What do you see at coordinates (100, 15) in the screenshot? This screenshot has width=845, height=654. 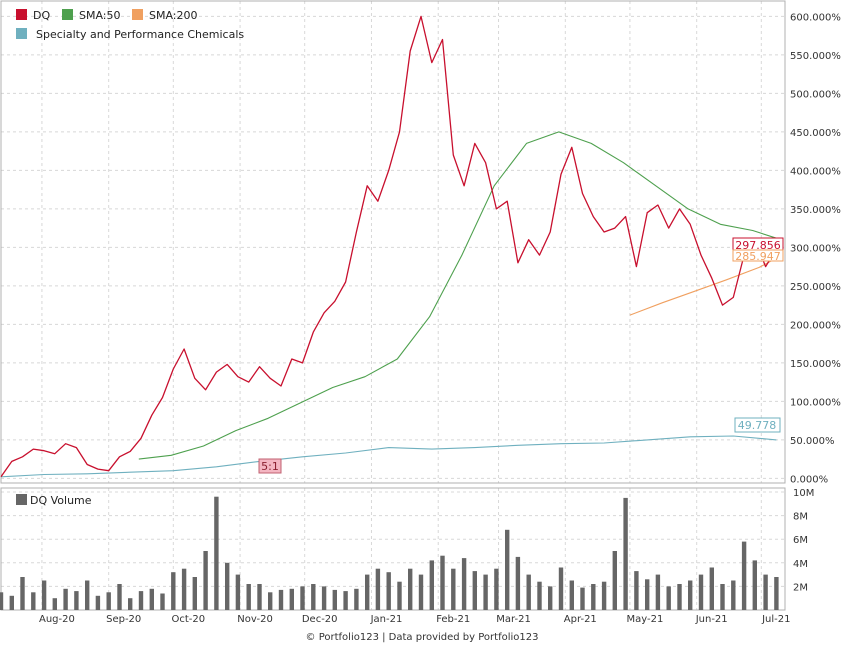 I see `legend-label-sma50: SMA:50` at bounding box center [100, 15].